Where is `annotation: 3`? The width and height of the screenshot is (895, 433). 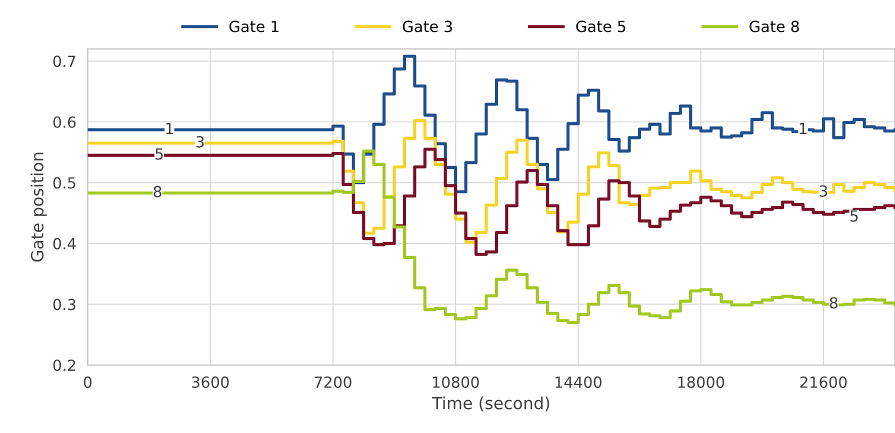 annotation: 3 is located at coordinates (200, 142).